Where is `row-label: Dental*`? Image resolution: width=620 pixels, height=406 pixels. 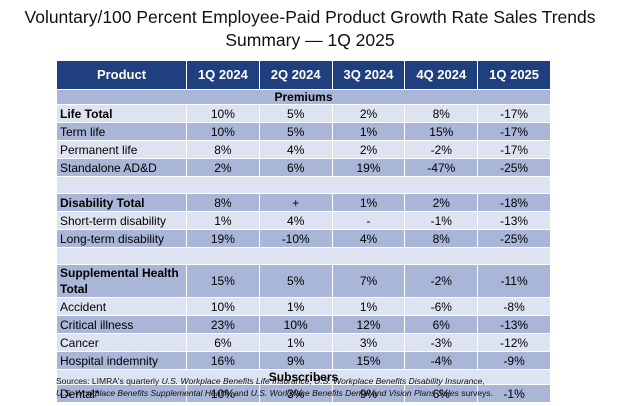 row-label: Dental* is located at coordinates (121, 393).